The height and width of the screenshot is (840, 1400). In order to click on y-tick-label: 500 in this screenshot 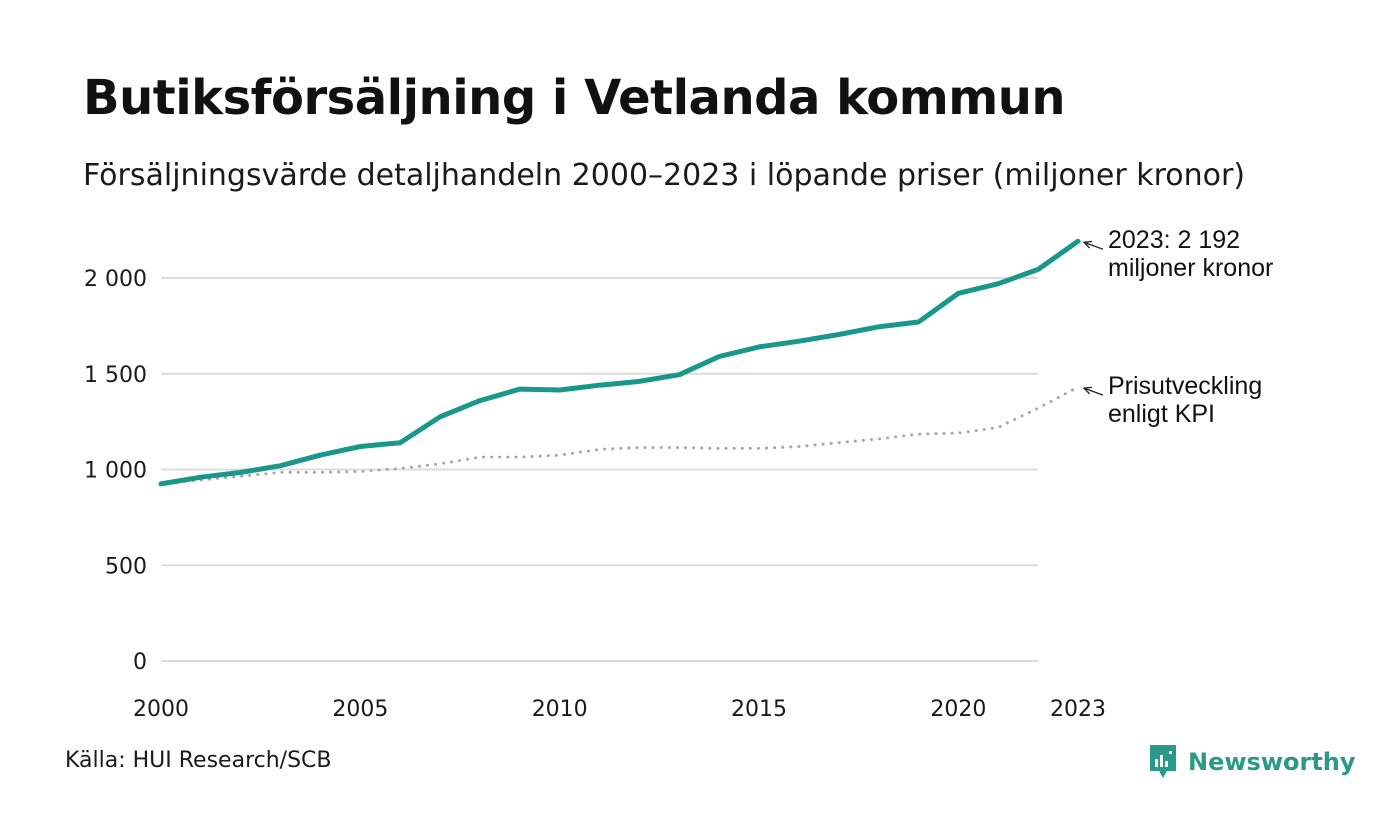, I will do `click(126, 566)`.